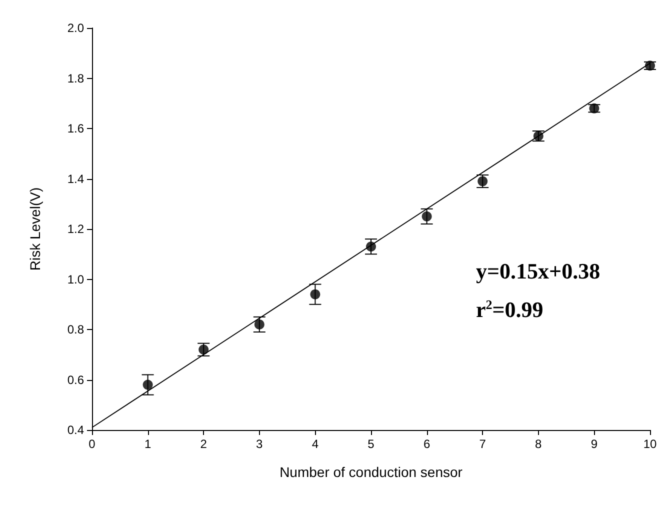 The height and width of the screenshot is (505, 672). I want to click on x-tick-label: 2, so click(204, 444).